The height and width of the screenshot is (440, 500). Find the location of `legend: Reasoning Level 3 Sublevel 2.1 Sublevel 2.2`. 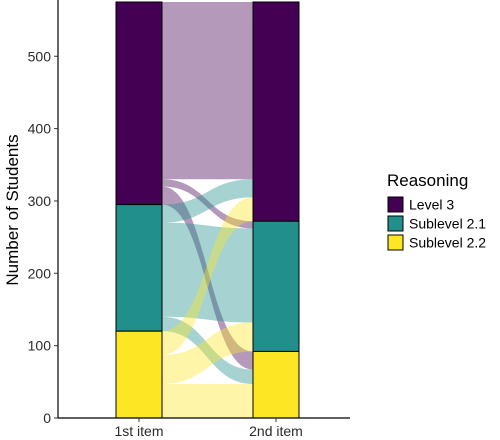

legend: Reasoning Level 3 Sublevel 2.1 Sublevel 2.2 is located at coordinates (436, 211).